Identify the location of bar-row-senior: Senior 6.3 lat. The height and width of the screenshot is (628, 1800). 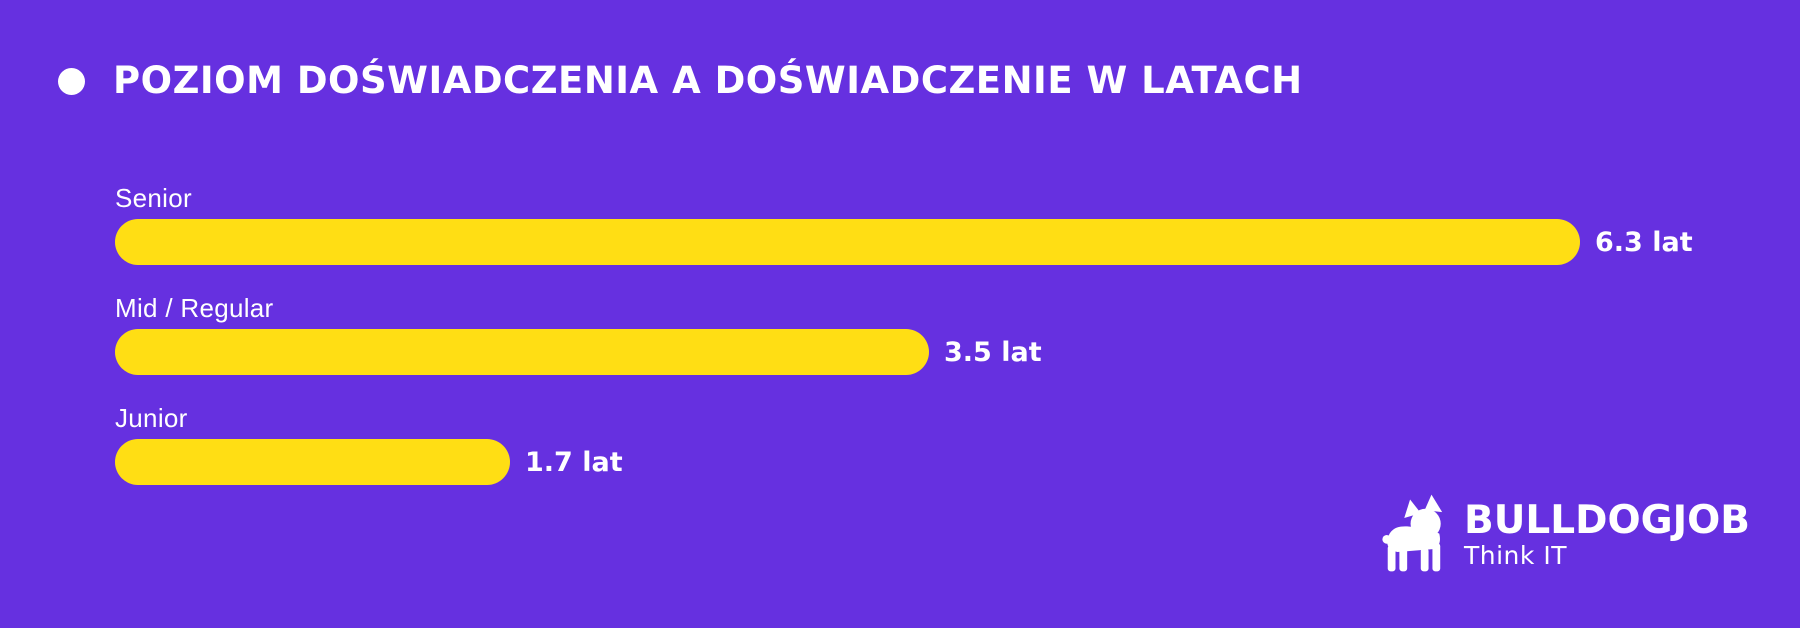
(937, 224).